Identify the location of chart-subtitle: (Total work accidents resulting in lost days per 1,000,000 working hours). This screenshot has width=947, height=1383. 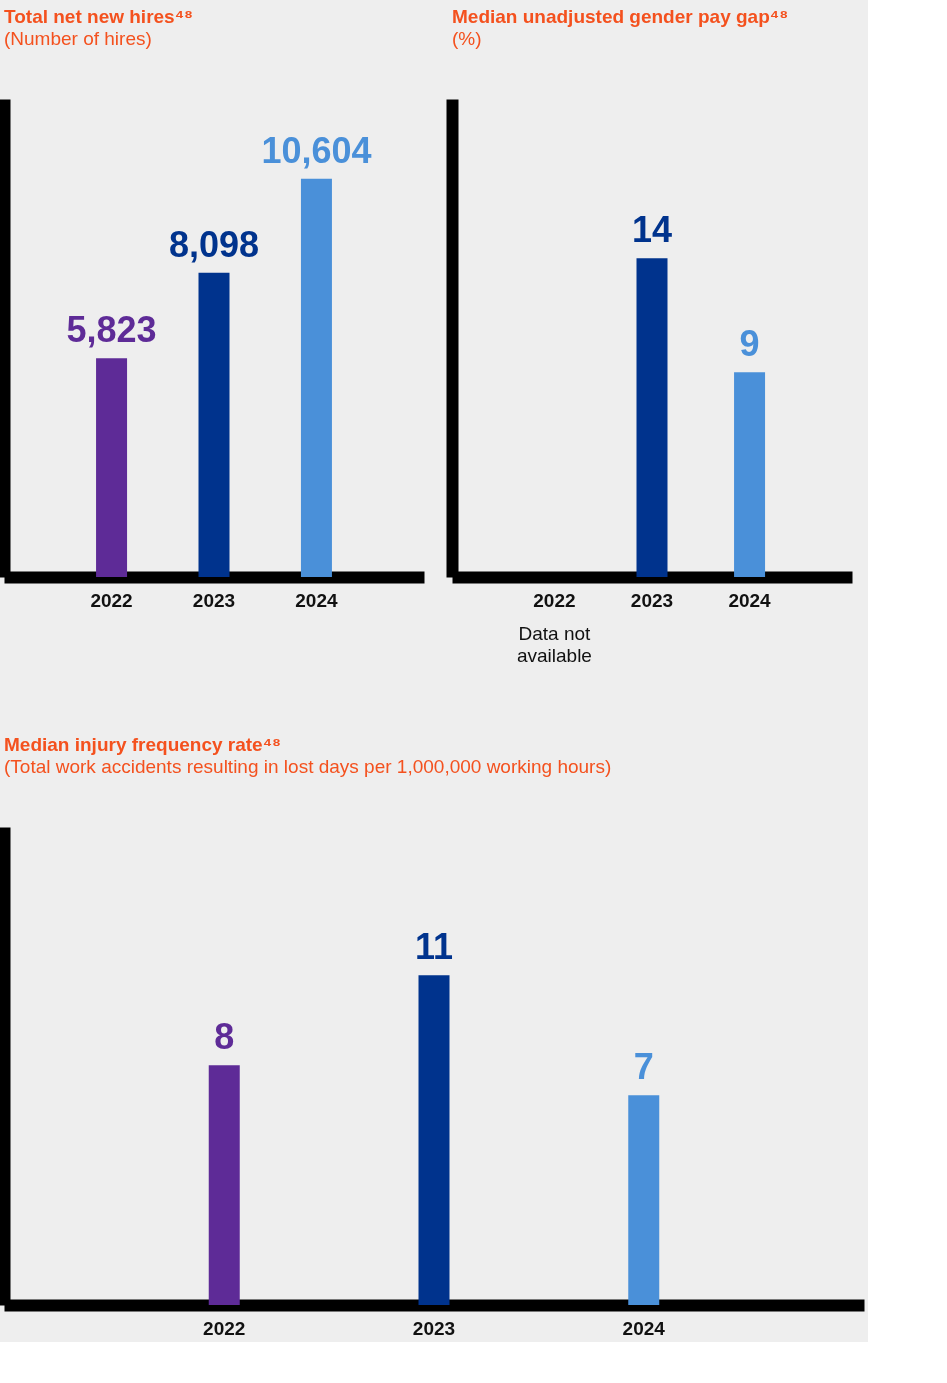
(308, 766).